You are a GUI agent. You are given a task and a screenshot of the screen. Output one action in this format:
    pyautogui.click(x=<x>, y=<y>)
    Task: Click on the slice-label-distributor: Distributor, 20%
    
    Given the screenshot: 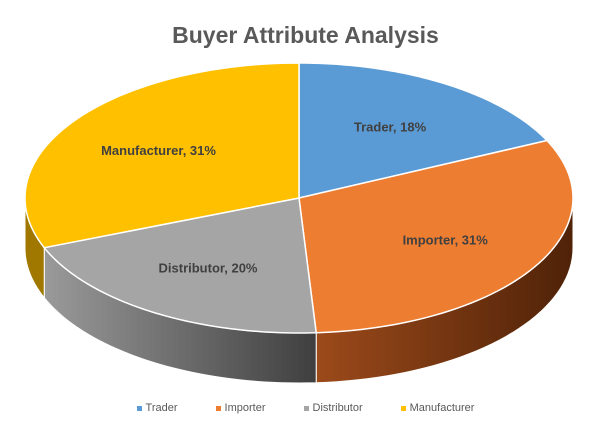 What is the action you would take?
    pyautogui.click(x=208, y=268)
    